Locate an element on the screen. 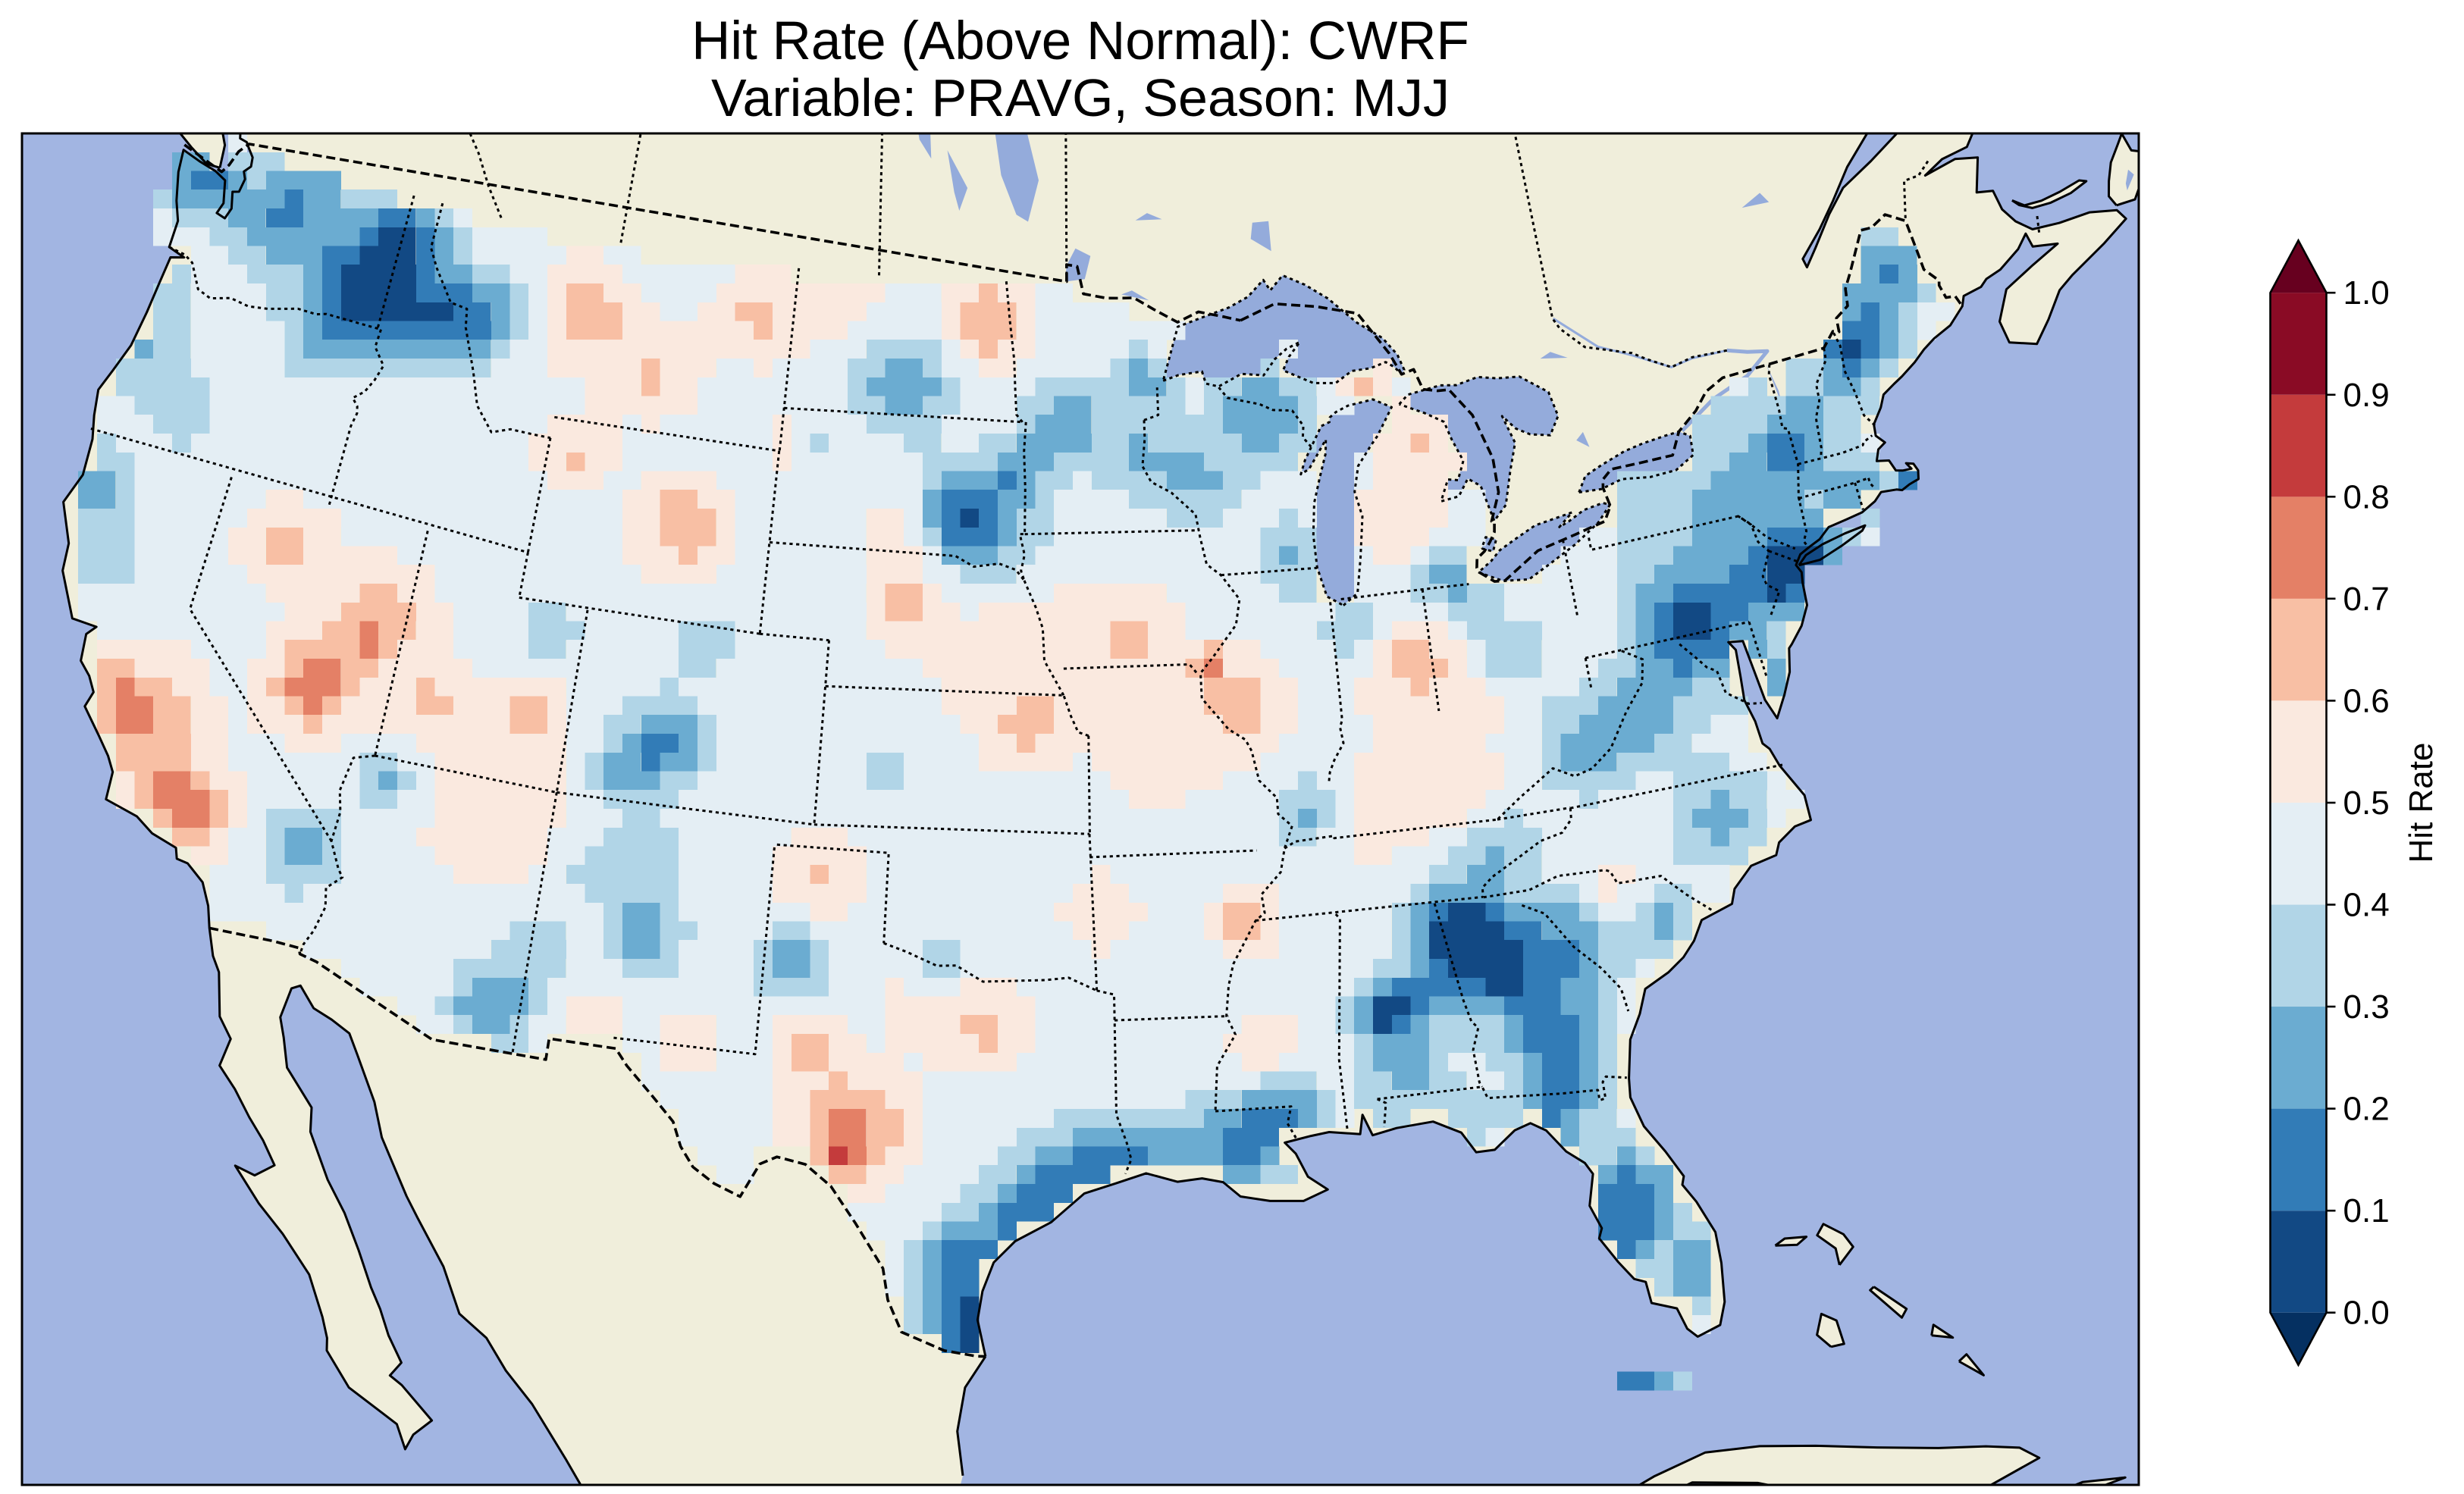 The image size is (2464, 1494). svg-text: 0.0 is located at coordinates (2367, 1313).